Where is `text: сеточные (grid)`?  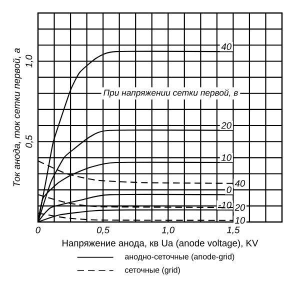
text: сеточные (grid) is located at coordinates (152, 270).